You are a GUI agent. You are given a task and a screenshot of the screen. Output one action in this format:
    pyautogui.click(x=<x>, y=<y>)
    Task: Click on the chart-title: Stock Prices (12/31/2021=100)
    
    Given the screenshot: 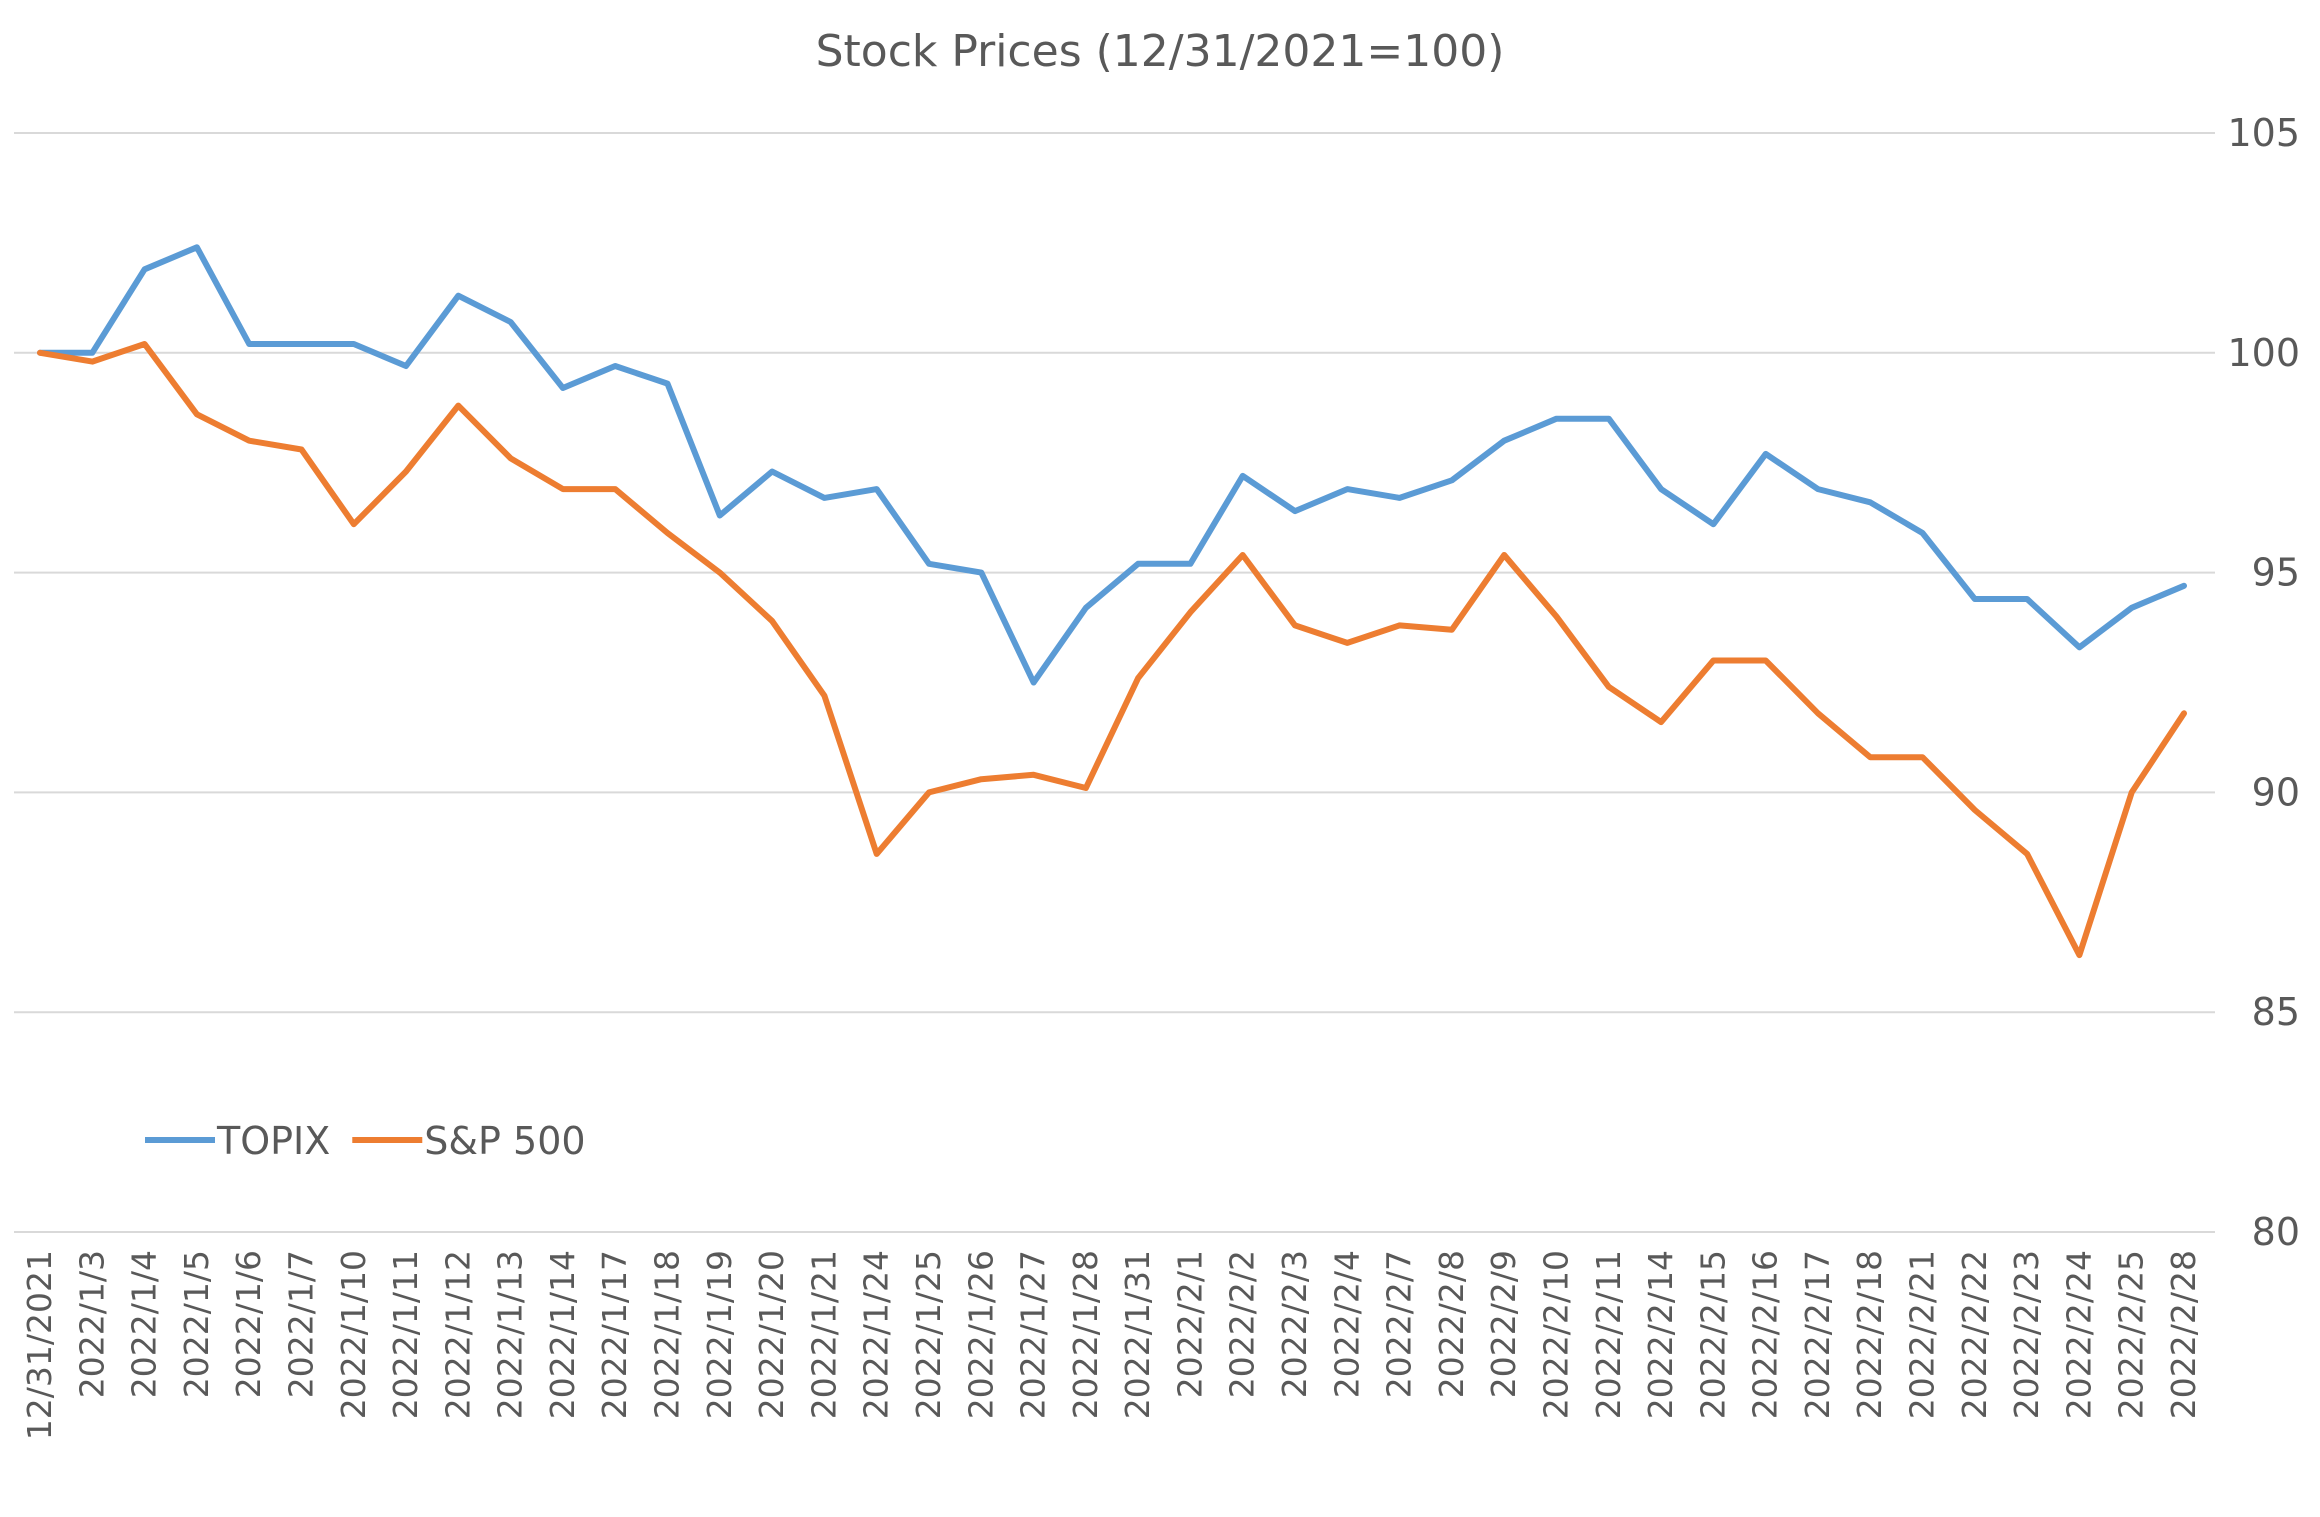 What is the action you would take?
    pyautogui.click(x=1160, y=51)
    